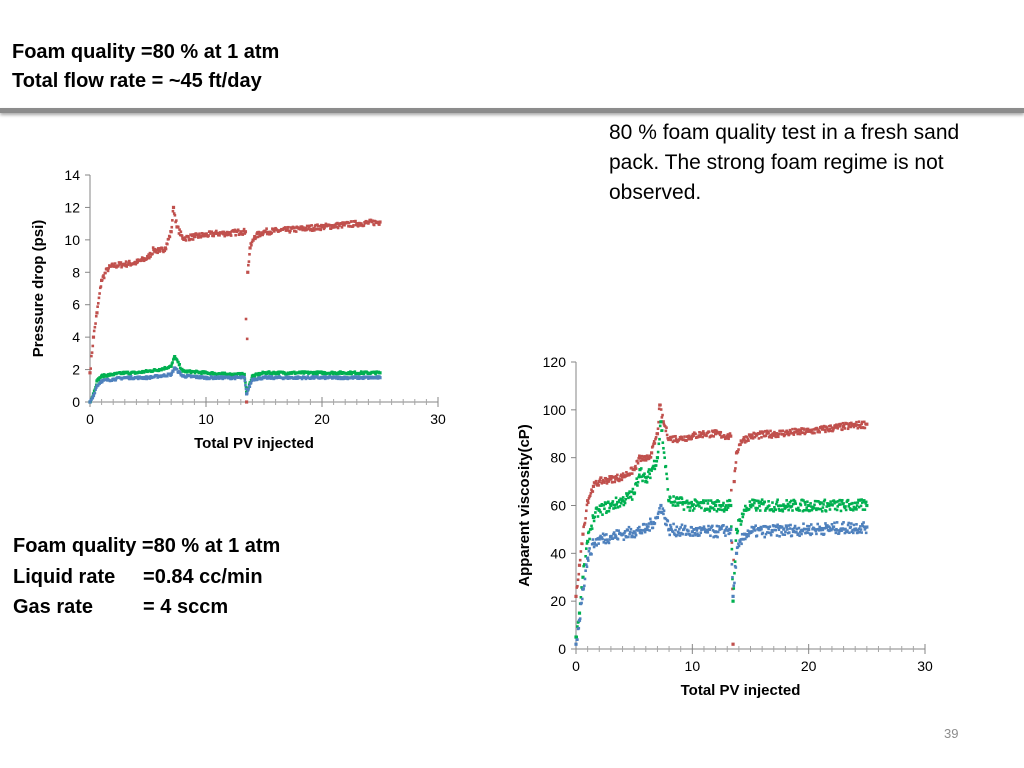 The width and height of the screenshot is (1024, 768). Describe the element at coordinates (512, 110) in the screenshot. I see `header-divider` at that location.